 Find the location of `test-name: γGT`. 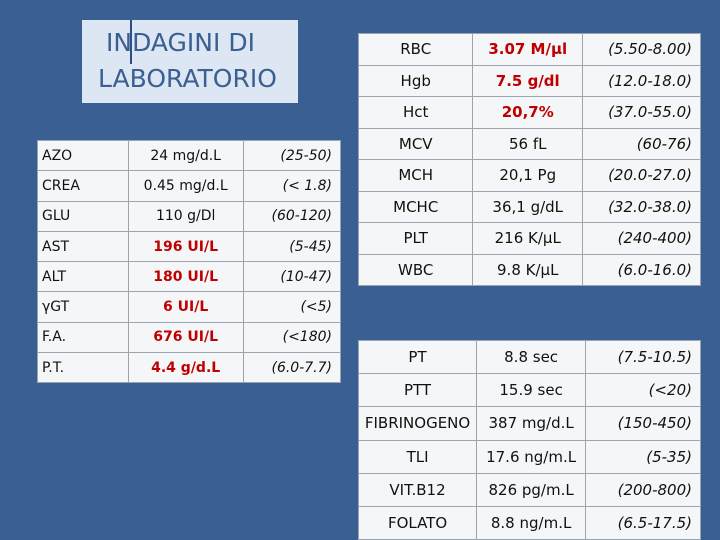

test-name: γGT is located at coordinates (83, 307).